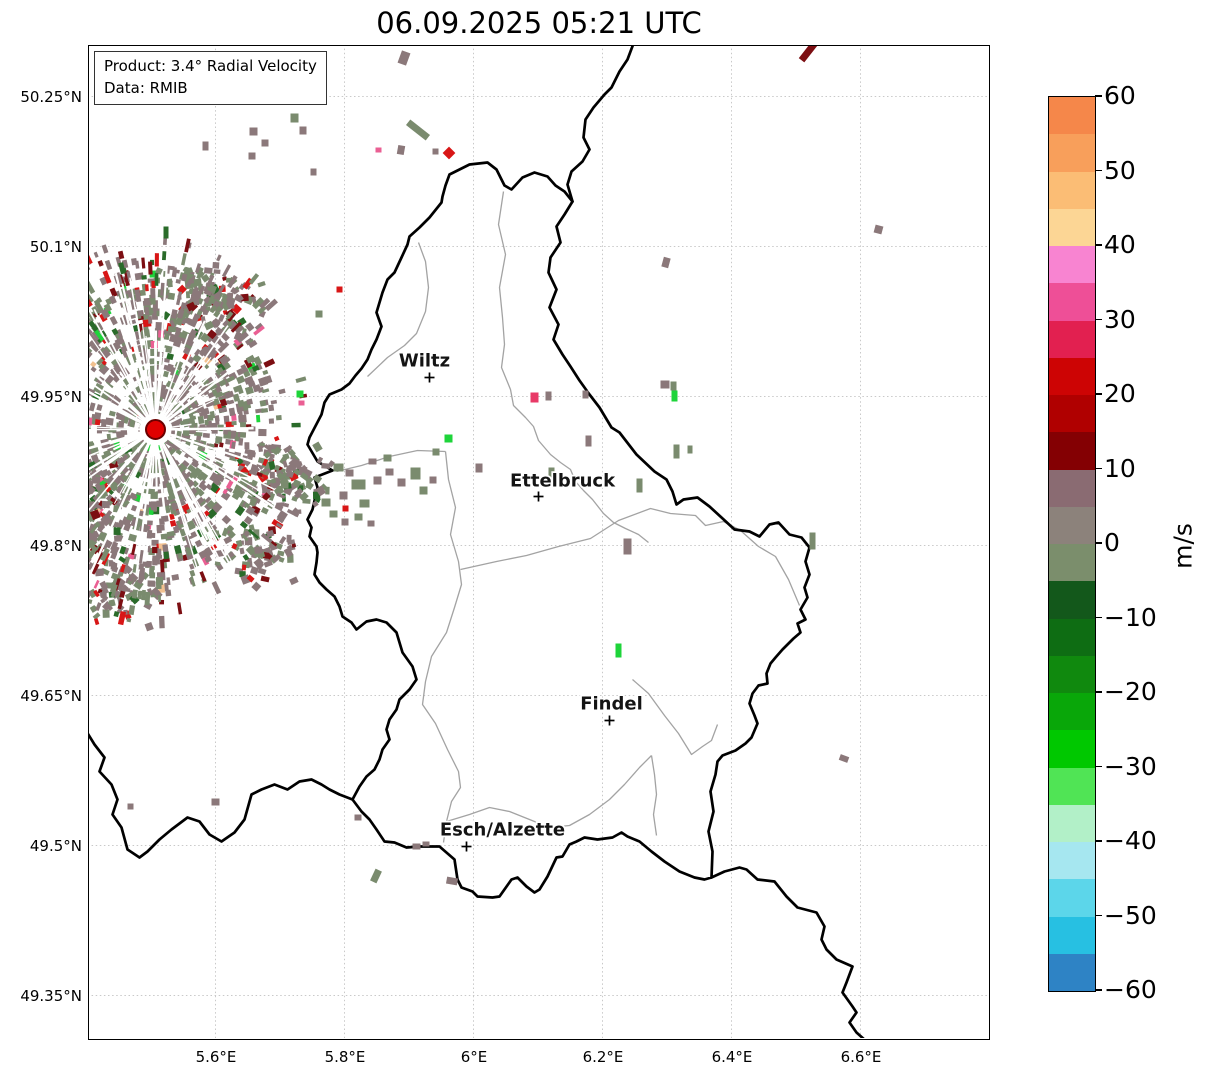  I want to click on colorbar-tick-label: −60, so click(1130, 989).